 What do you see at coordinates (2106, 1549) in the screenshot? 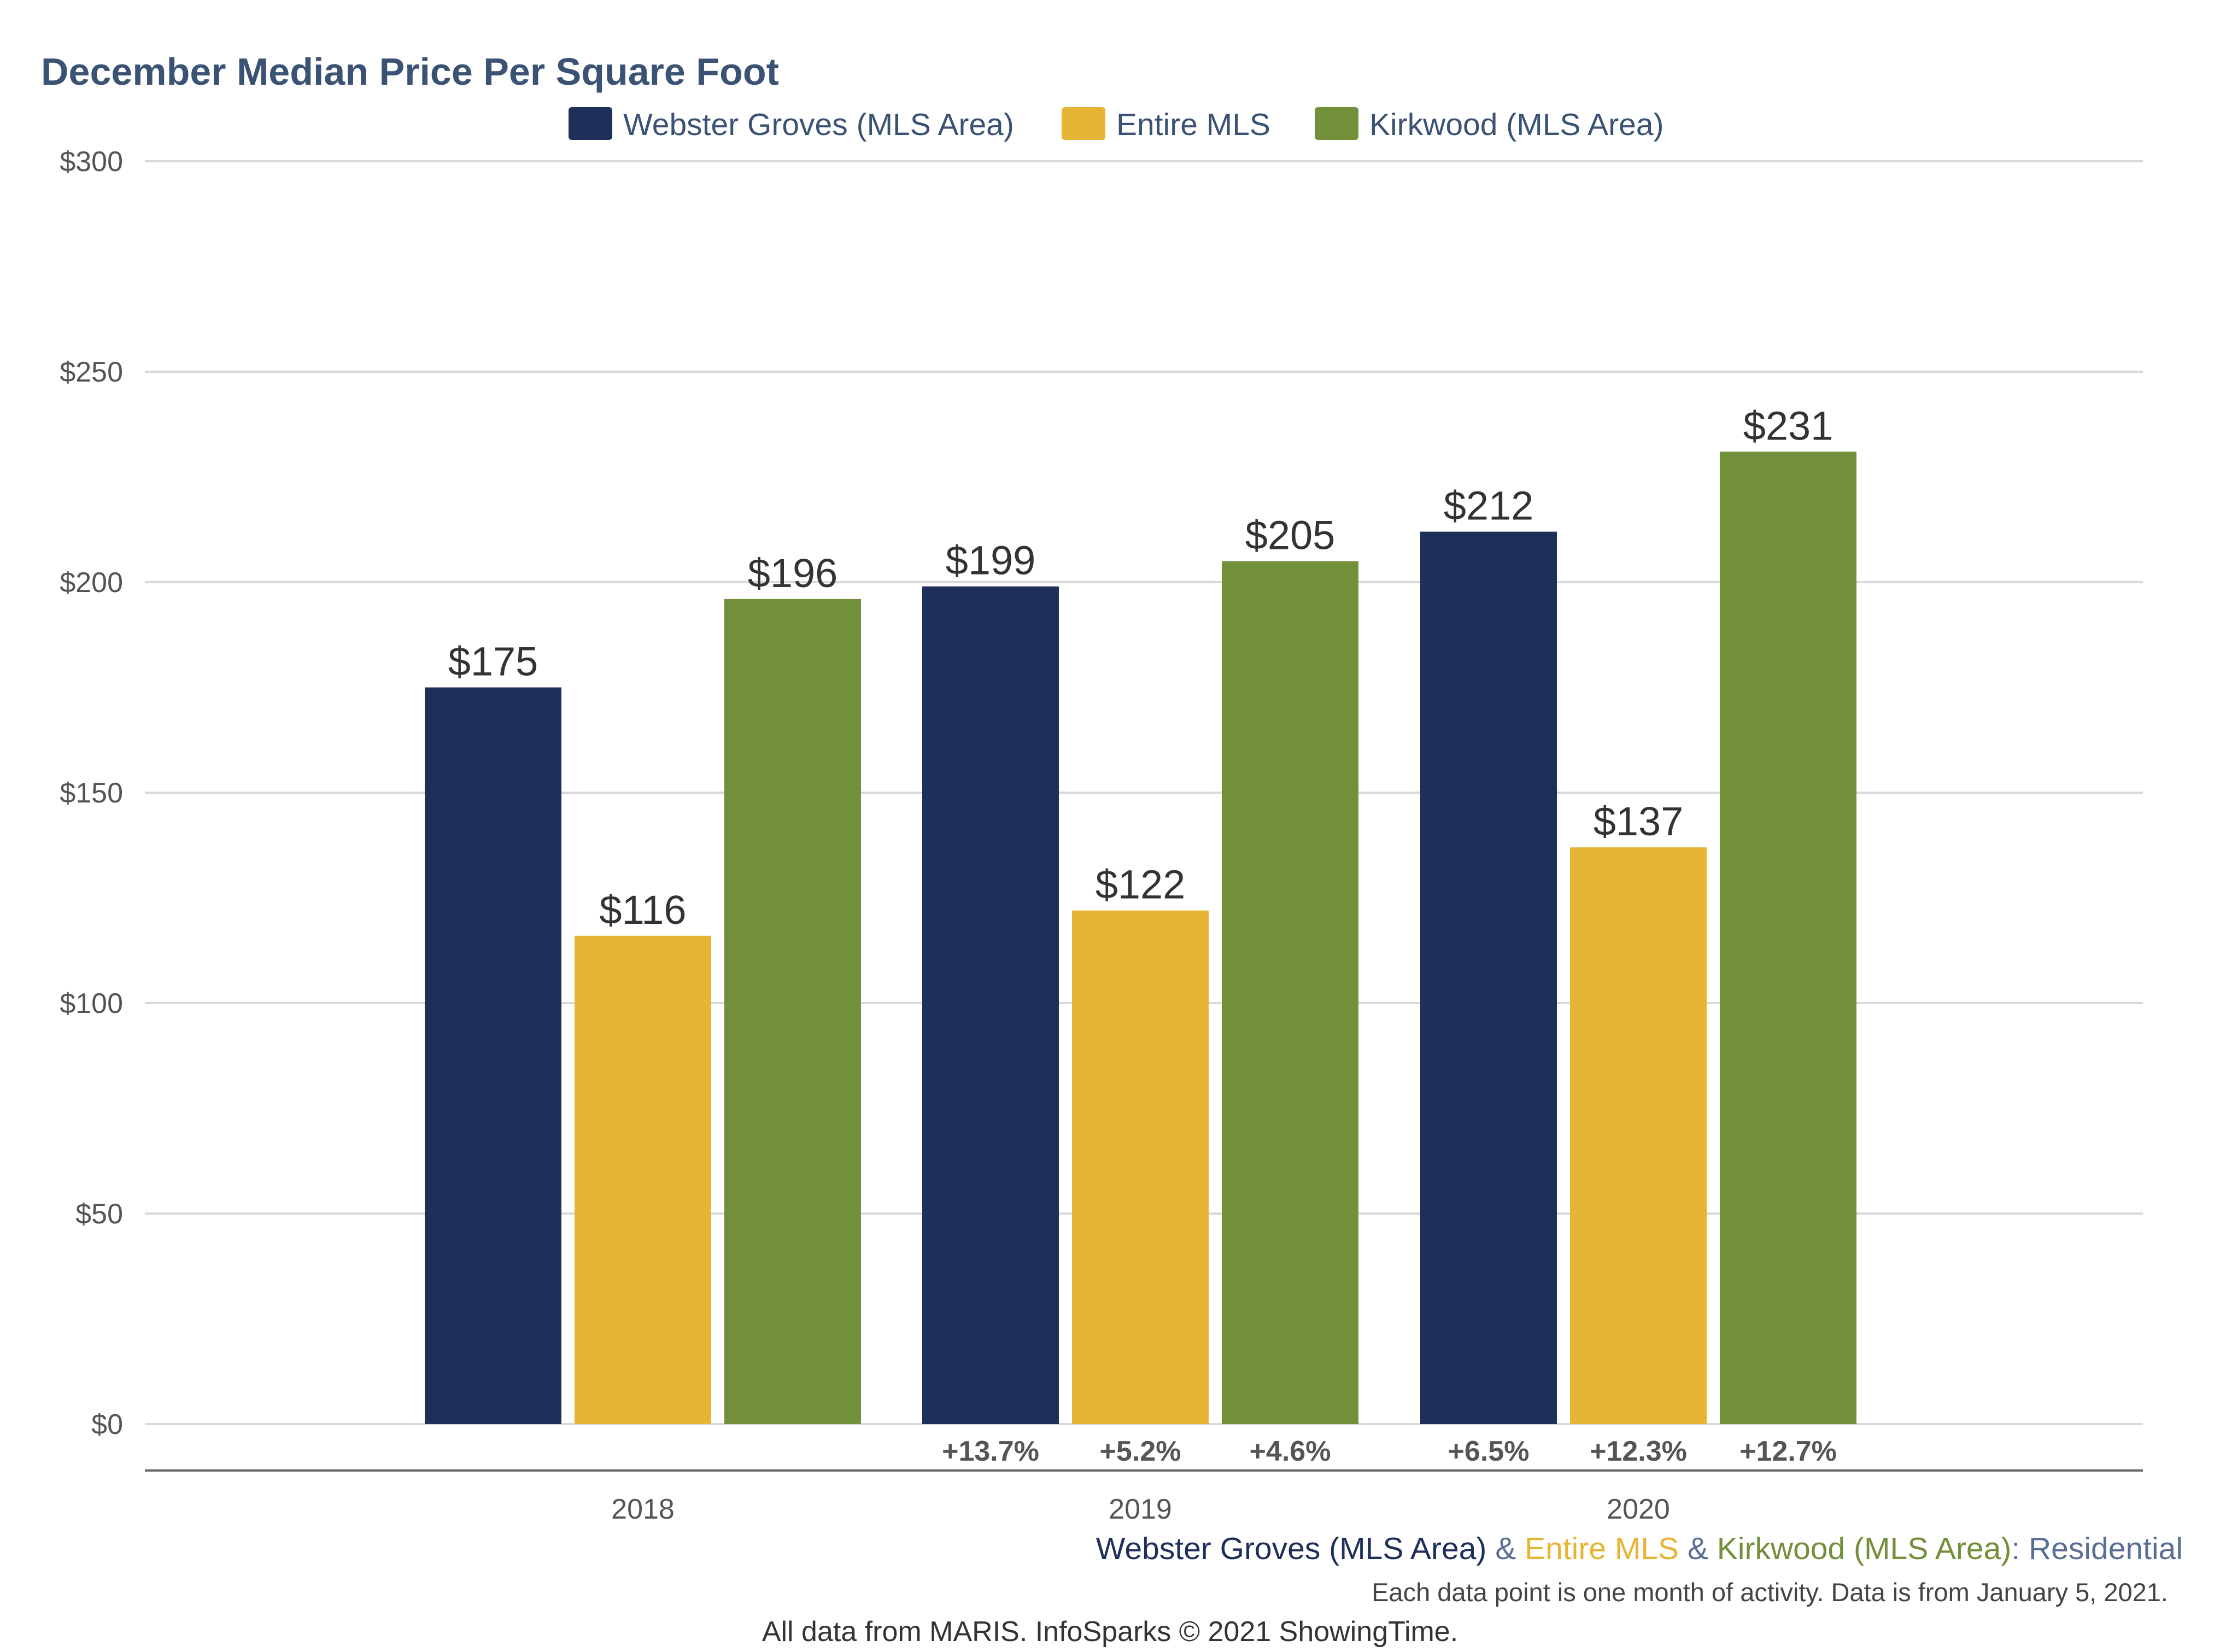
I see `footer-segment: Residential` at bounding box center [2106, 1549].